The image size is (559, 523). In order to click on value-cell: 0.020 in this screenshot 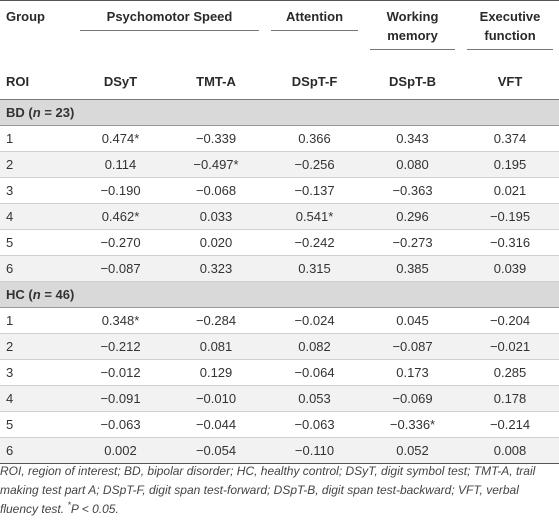, I will do `click(216, 242)`.